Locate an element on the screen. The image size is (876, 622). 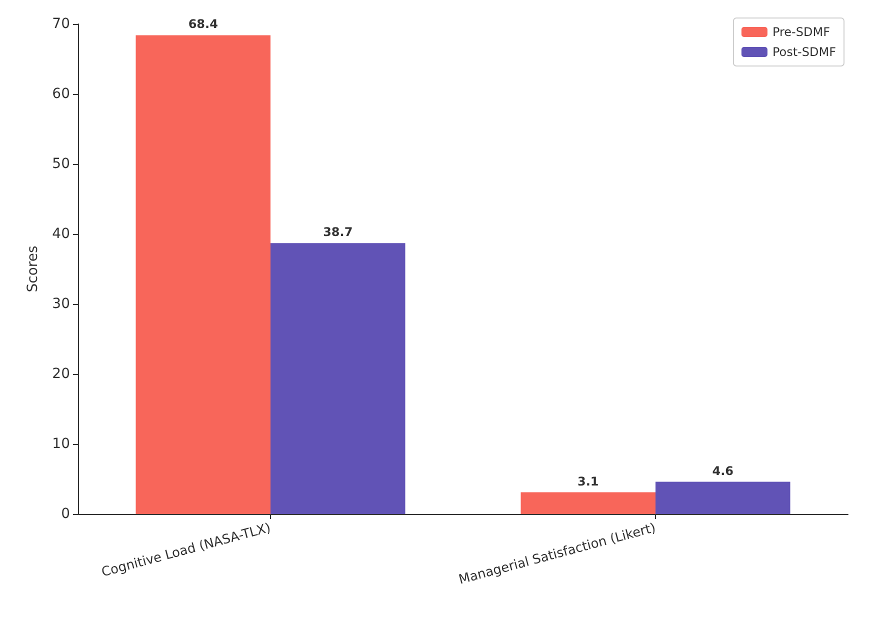
y-tick-label: 40 is located at coordinates (61, 234).